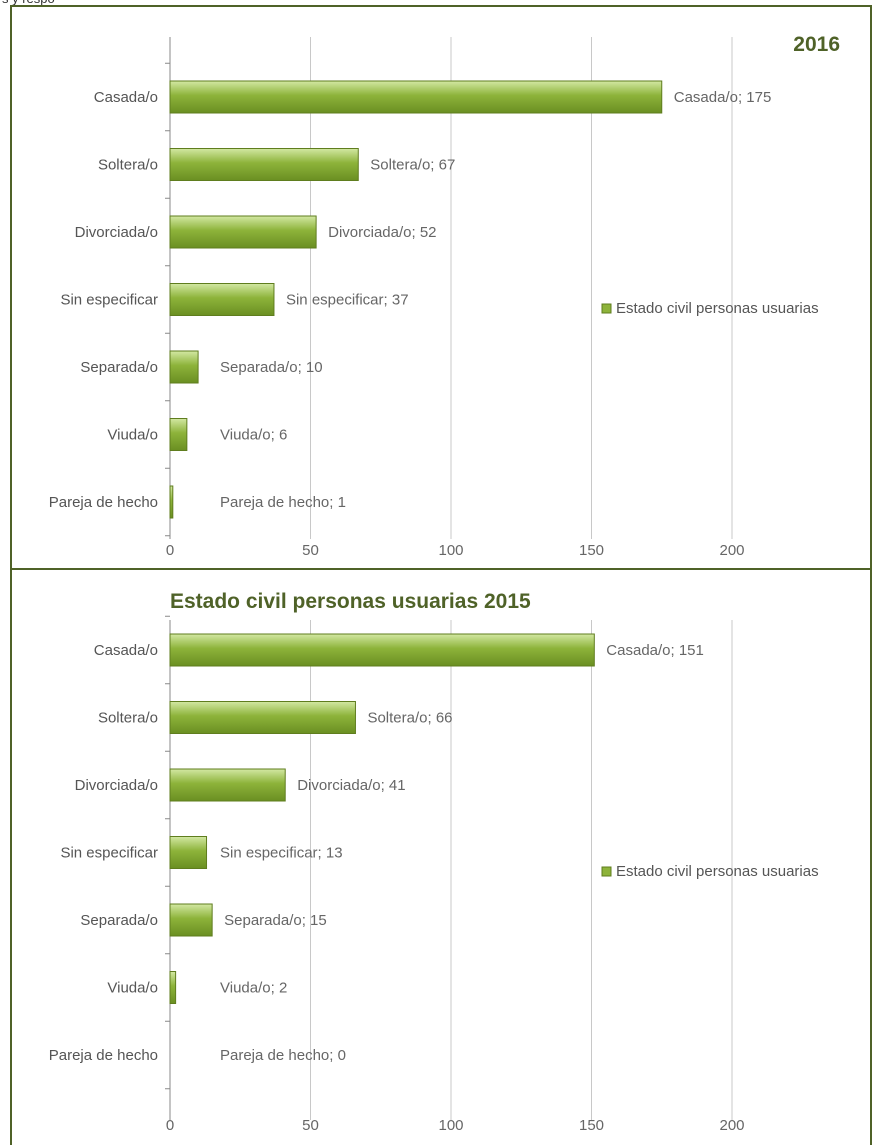  What do you see at coordinates (409, 718) in the screenshot?
I see `data-label: Soltera/o; 66` at bounding box center [409, 718].